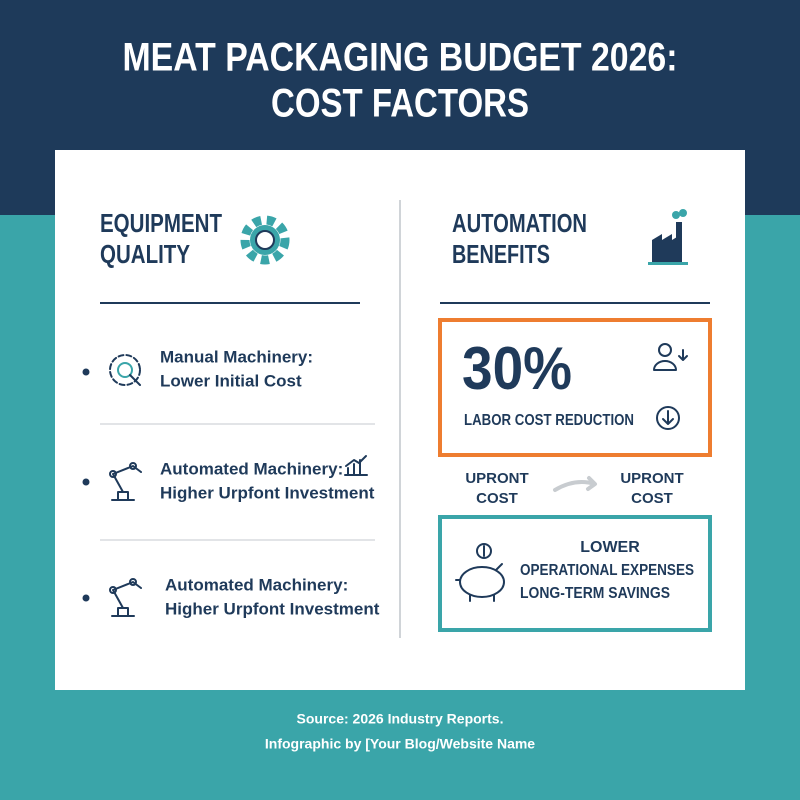 The width and height of the screenshot is (800, 800). What do you see at coordinates (519, 223) in the screenshot?
I see `section-heading: AUTOMATION` at bounding box center [519, 223].